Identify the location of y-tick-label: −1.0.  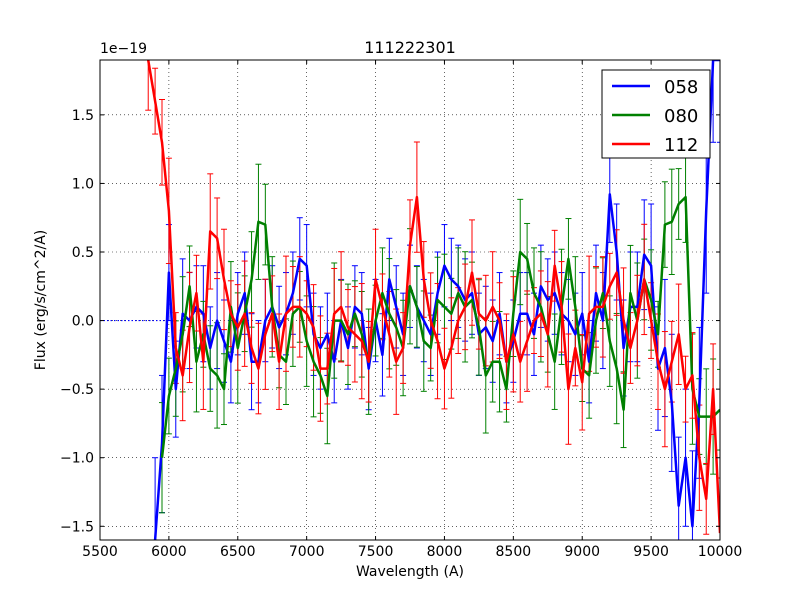
(77, 459).